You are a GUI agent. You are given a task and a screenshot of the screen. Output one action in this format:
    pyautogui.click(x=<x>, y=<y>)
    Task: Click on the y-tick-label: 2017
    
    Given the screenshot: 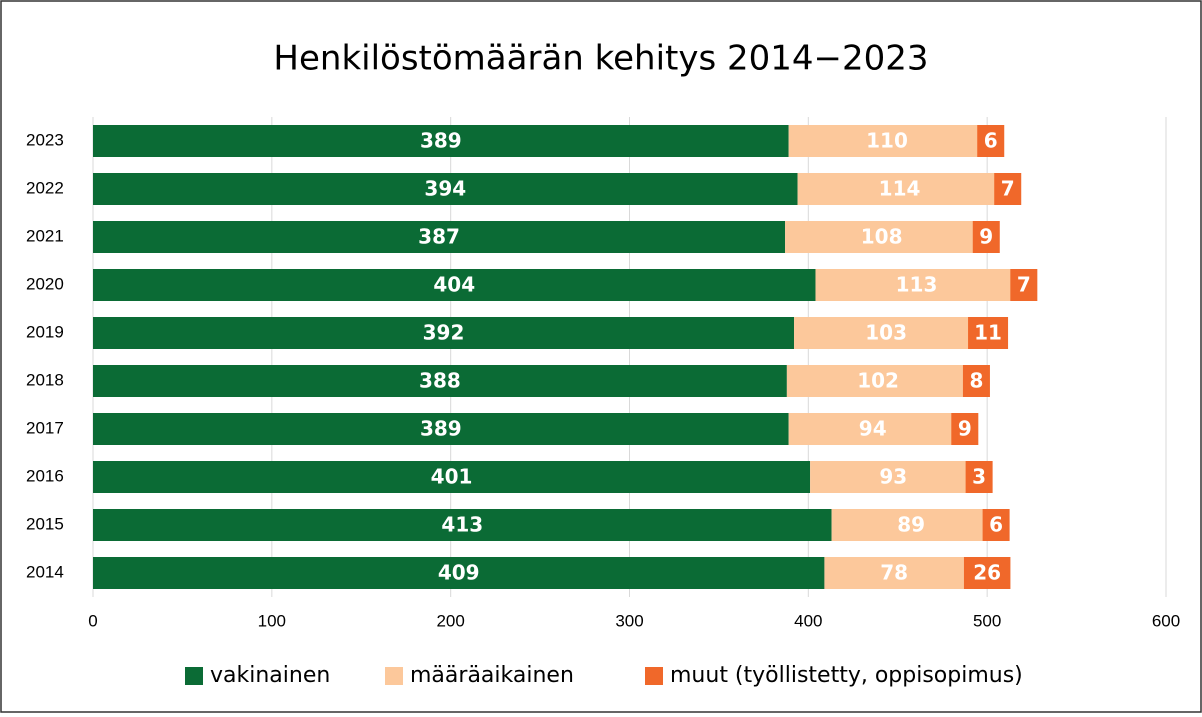 What is the action you would take?
    pyautogui.click(x=45, y=427)
    